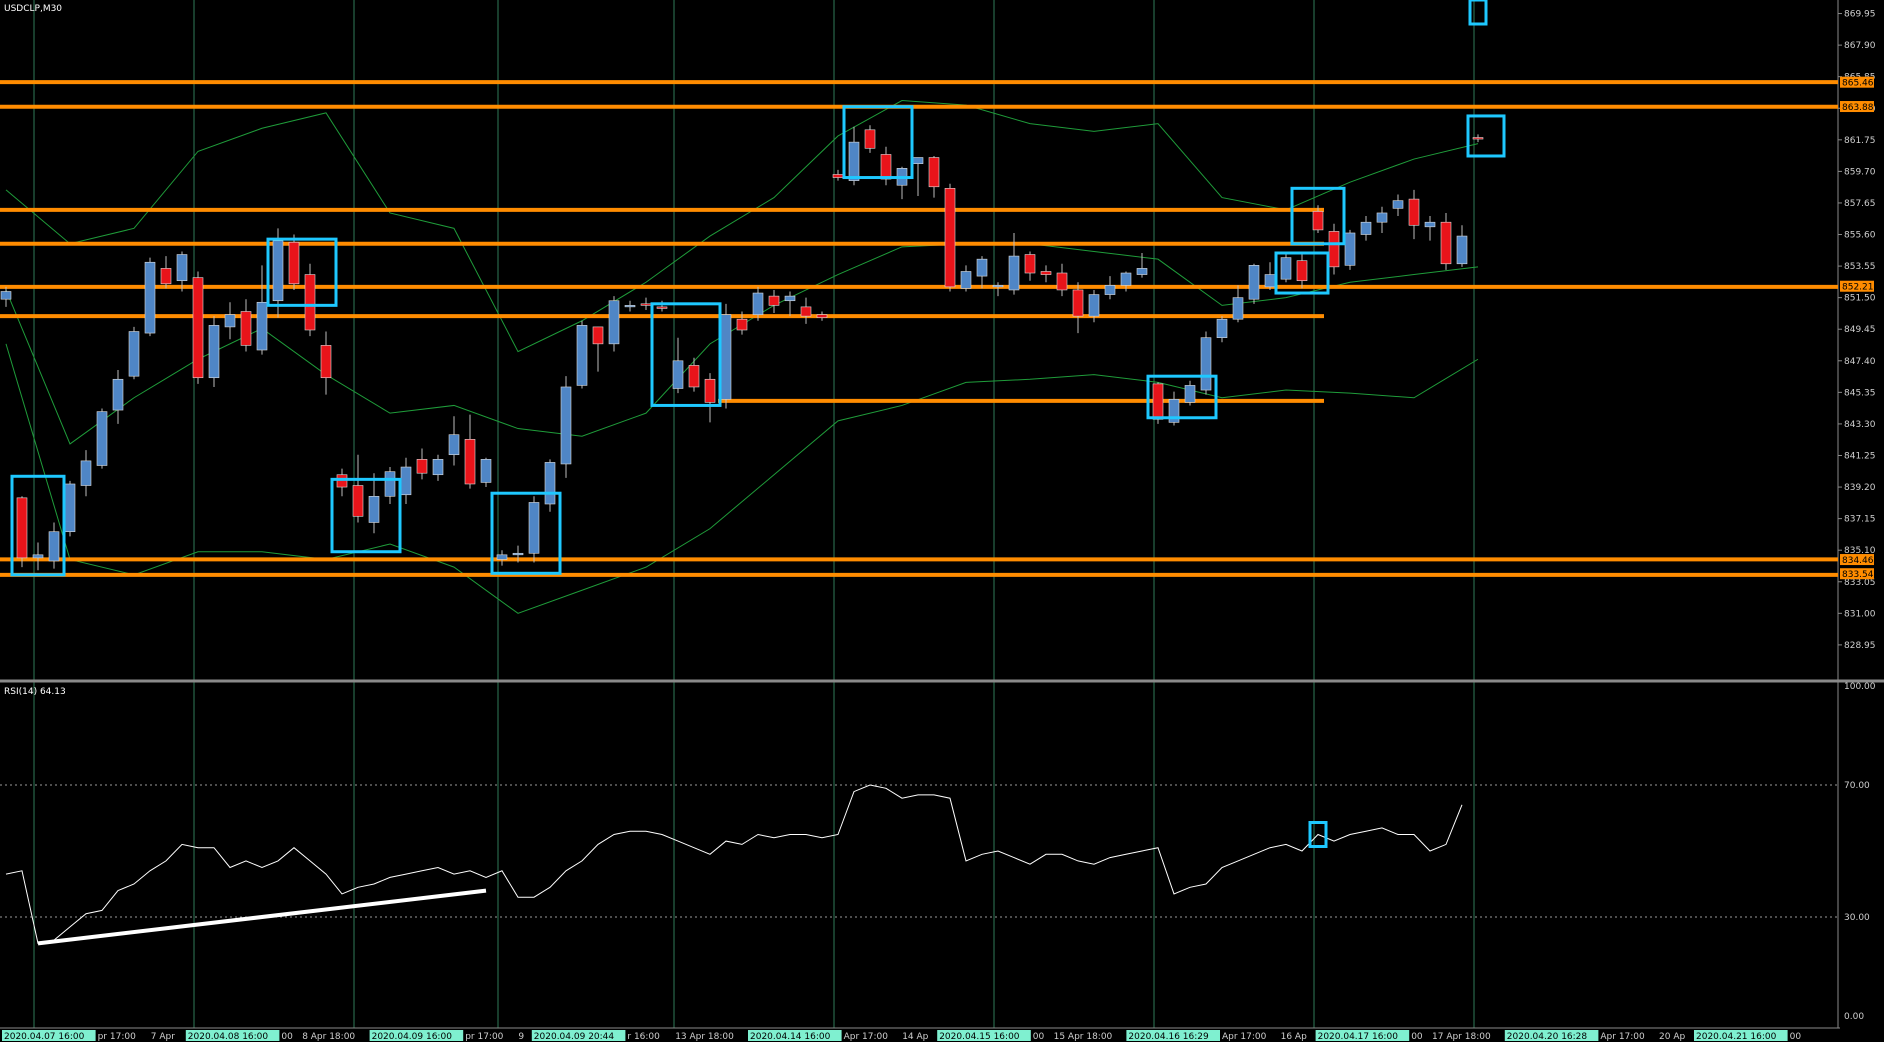 The width and height of the screenshot is (1884, 1042). What do you see at coordinates (1860, 646) in the screenshot?
I see `price-tick-label: 828.95` at bounding box center [1860, 646].